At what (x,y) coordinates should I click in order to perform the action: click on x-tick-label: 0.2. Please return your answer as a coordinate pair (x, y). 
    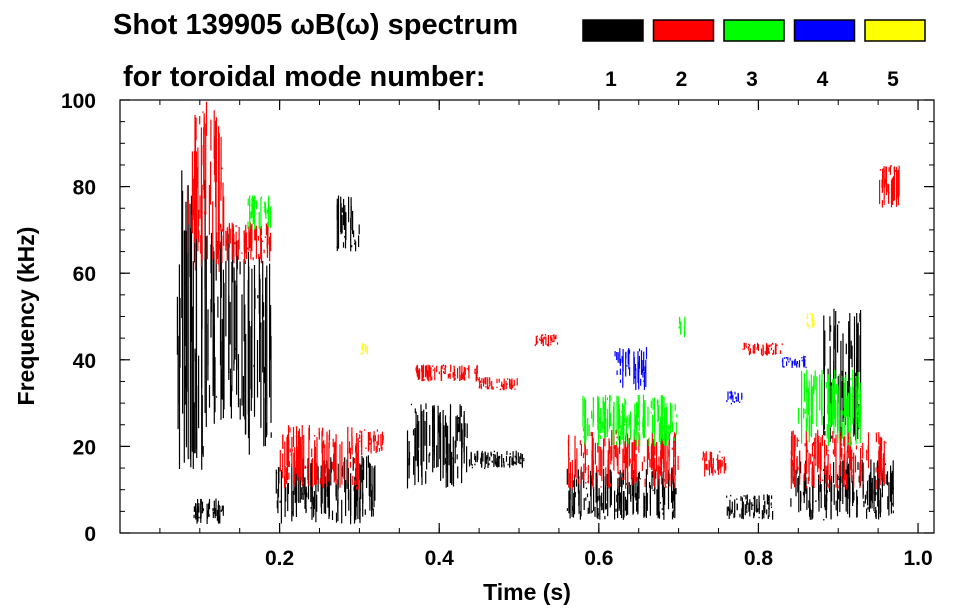
    Looking at the image, I should click on (279, 558).